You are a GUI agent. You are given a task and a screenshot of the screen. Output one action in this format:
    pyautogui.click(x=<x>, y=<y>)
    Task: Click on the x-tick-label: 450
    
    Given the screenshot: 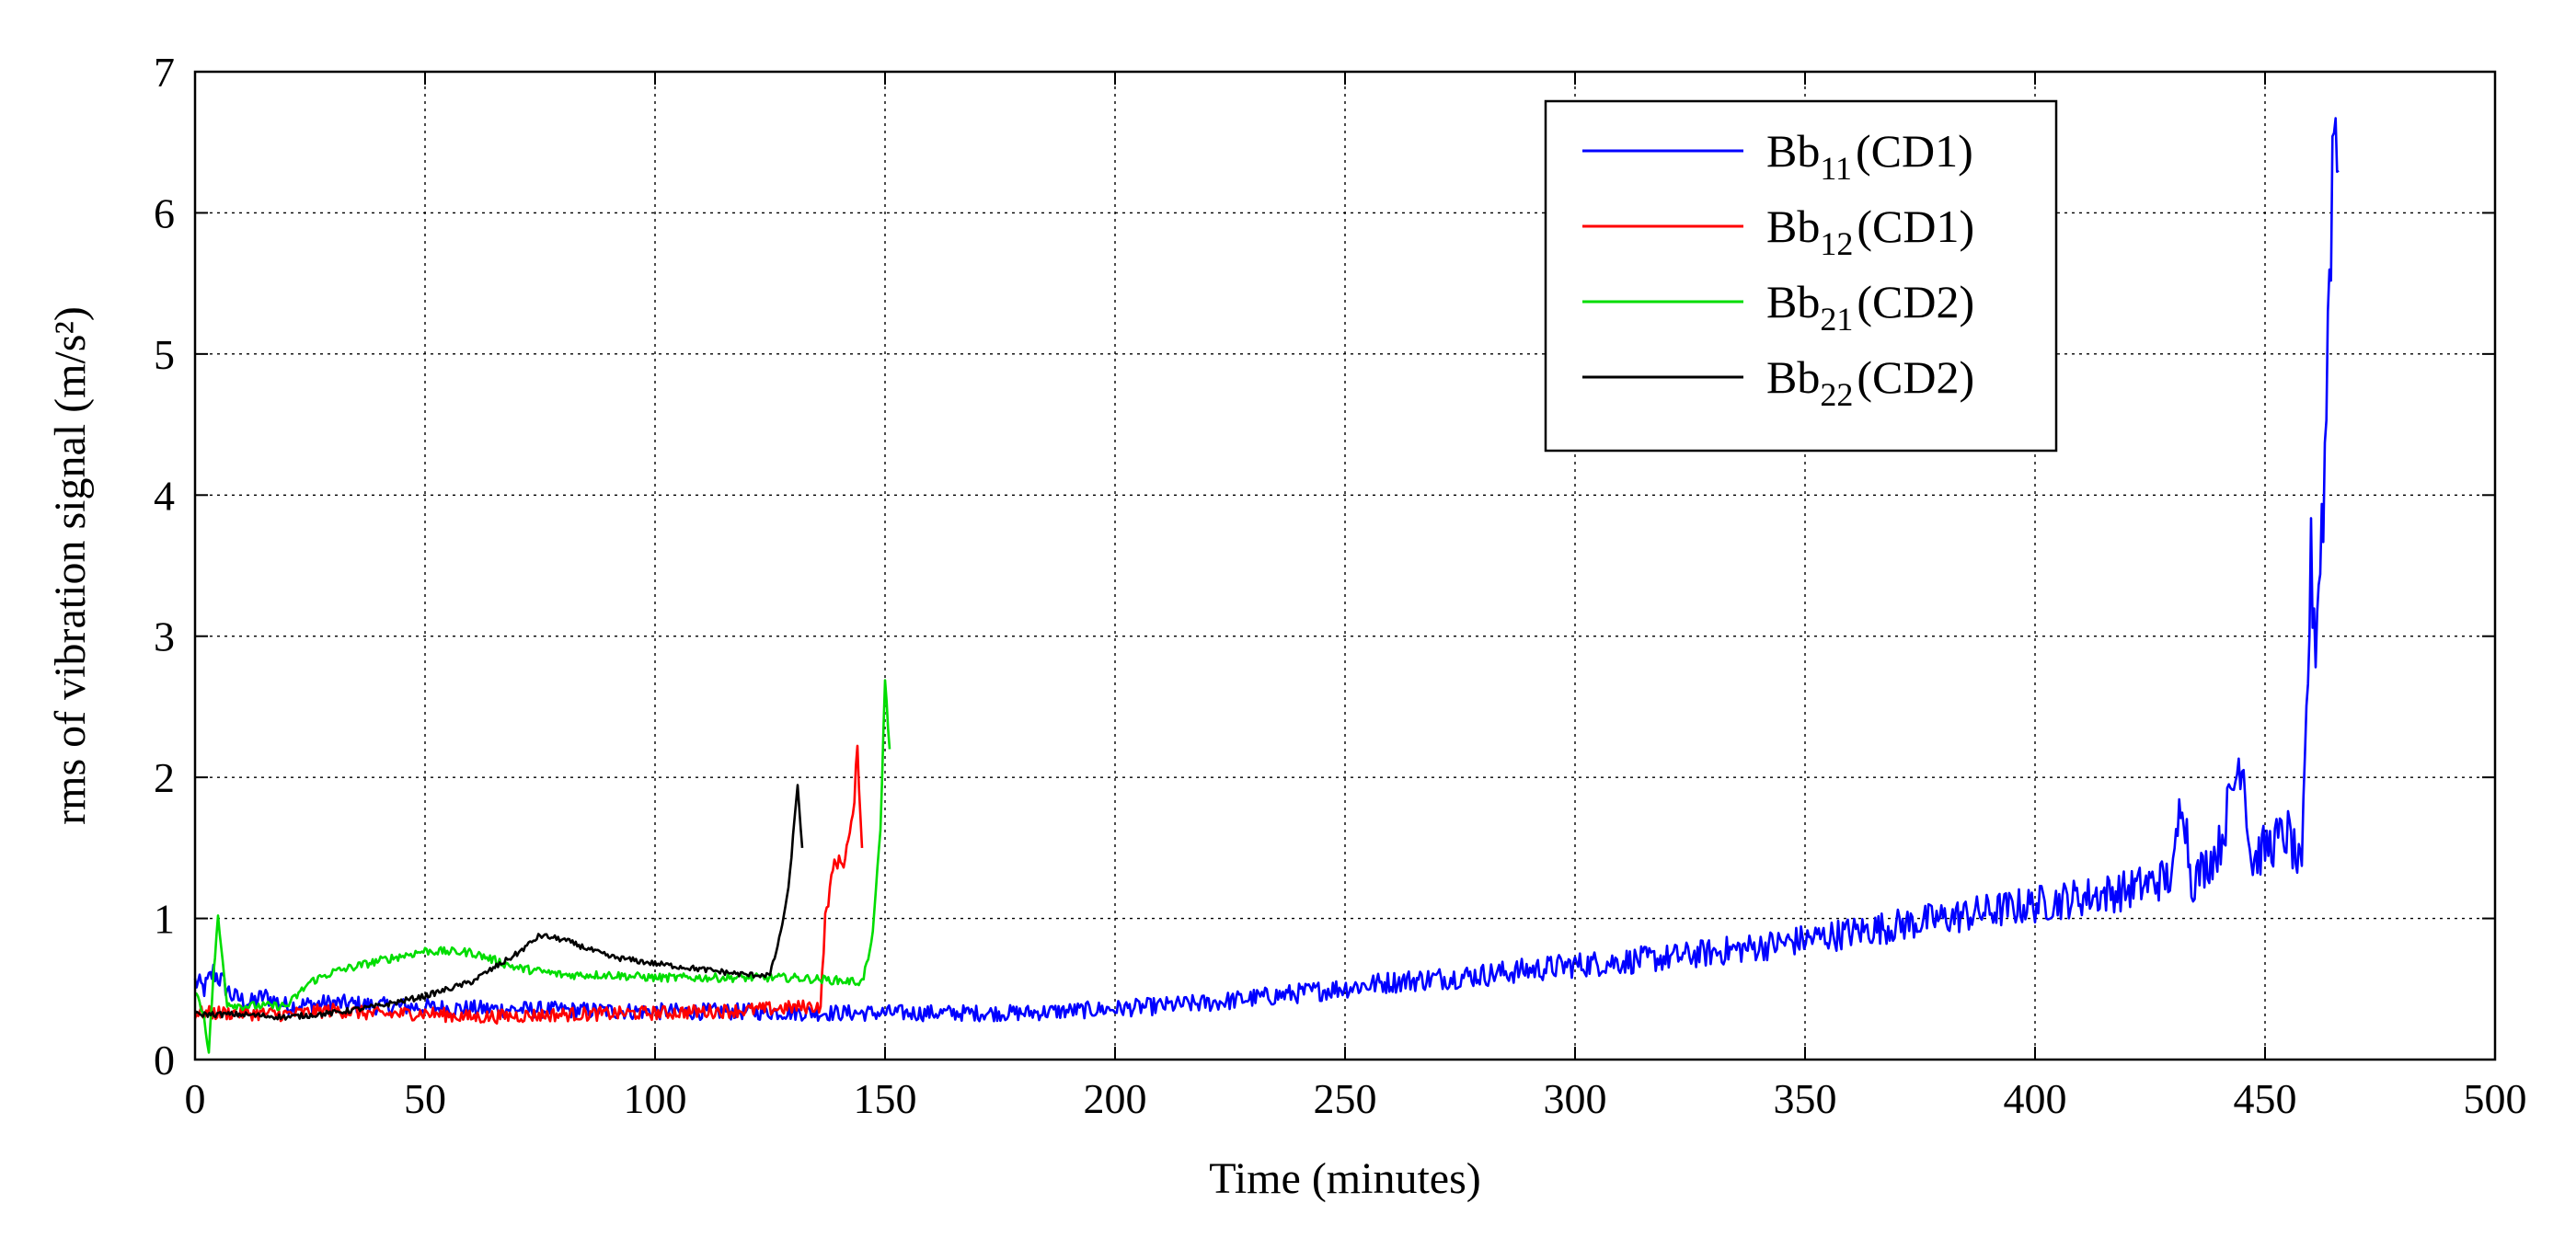 What is the action you would take?
    pyautogui.click(x=2265, y=1098)
    